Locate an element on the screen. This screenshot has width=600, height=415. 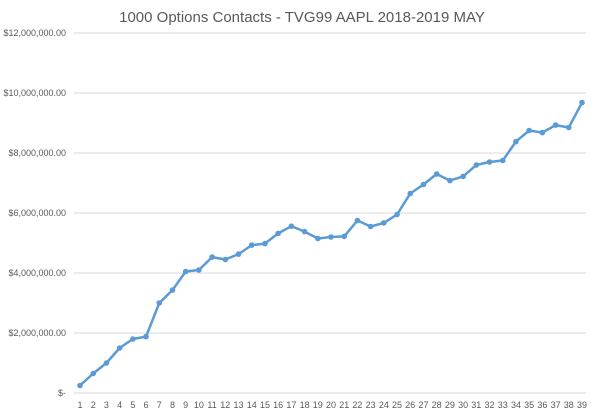
x-tick-label: 26 is located at coordinates (410, 405).